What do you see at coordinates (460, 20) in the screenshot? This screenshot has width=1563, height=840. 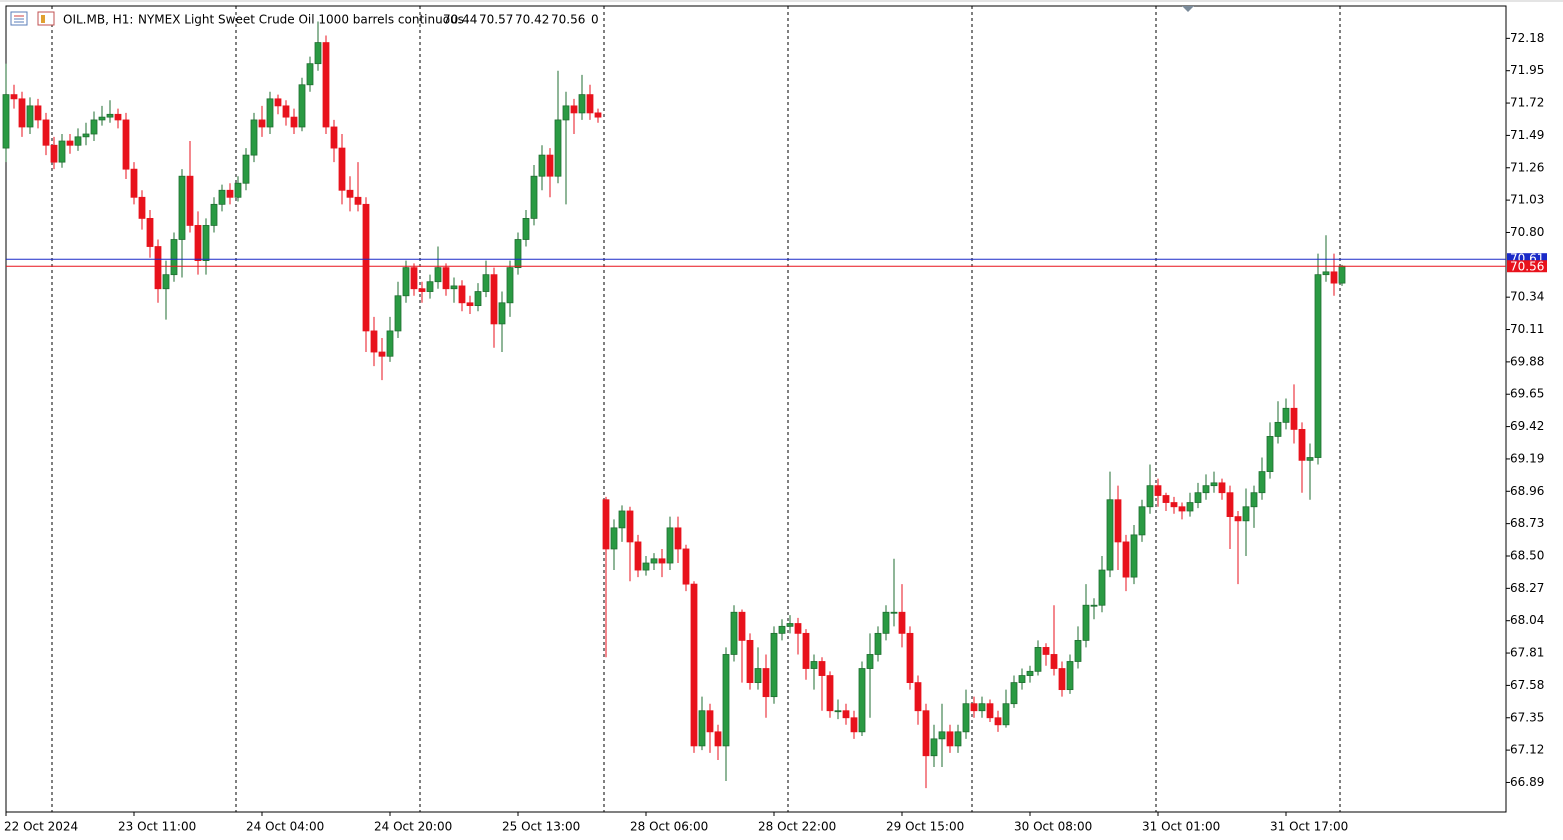 I see `open: 70.44` at bounding box center [460, 20].